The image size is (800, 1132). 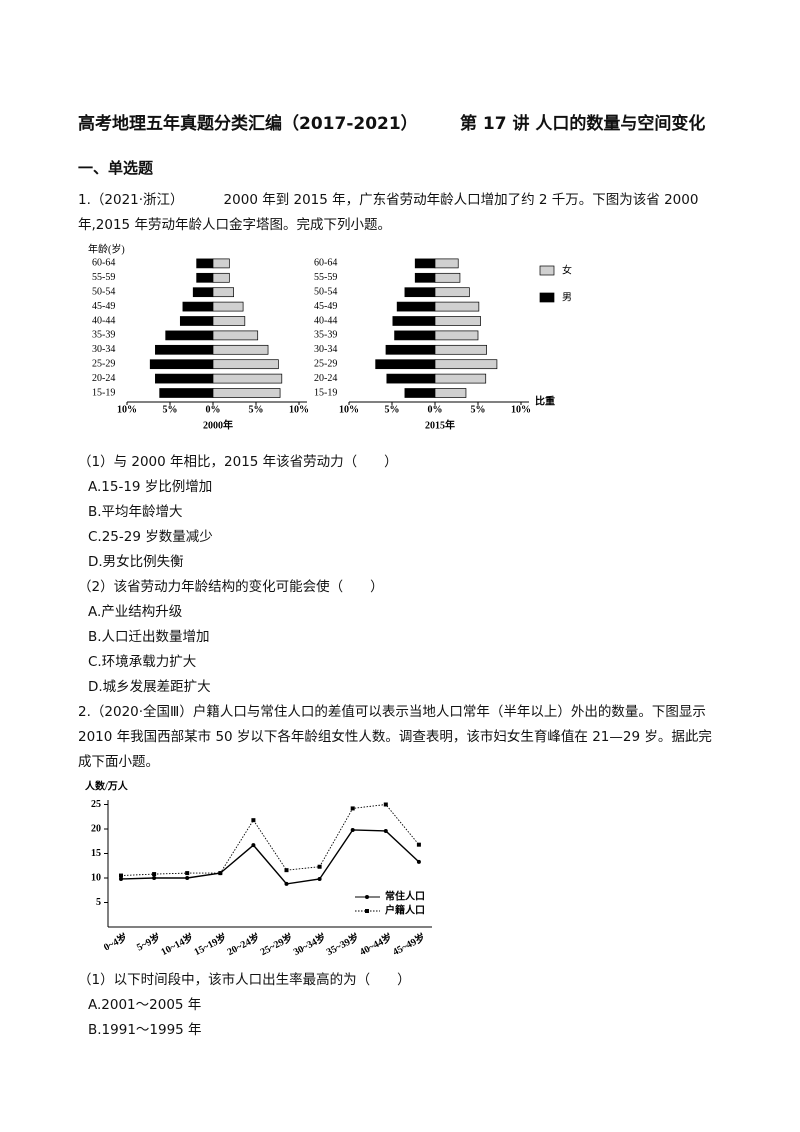 What do you see at coordinates (145, 1030) in the screenshot?
I see `option: B.1991～1995 年` at bounding box center [145, 1030].